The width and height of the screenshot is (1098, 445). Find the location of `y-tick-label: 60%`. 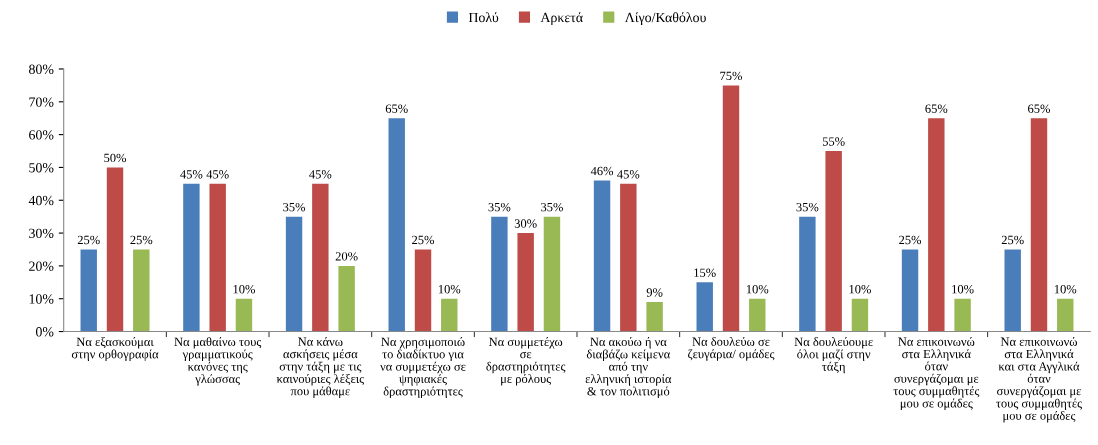

y-tick-label: 60% is located at coordinates (41, 135).